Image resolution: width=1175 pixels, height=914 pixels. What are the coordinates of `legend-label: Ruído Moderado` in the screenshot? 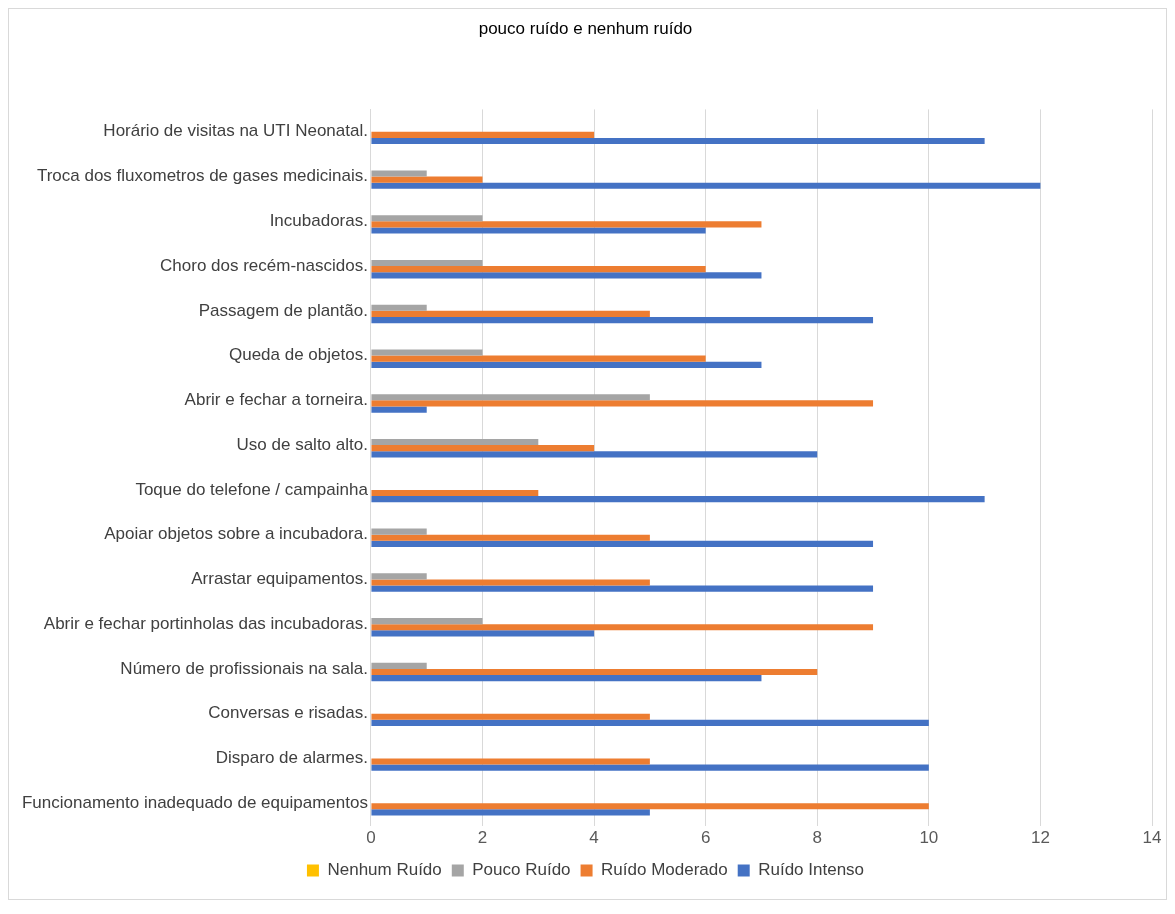 It's located at (664, 870).